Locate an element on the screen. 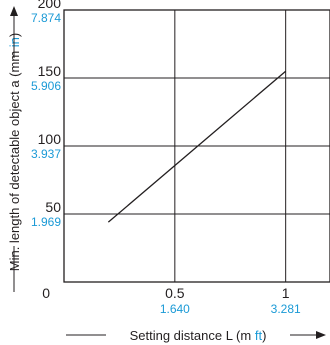 This screenshot has height=345, width=330. x-axis-title-group: Setting distance L (m ft) is located at coordinates (196, 335).